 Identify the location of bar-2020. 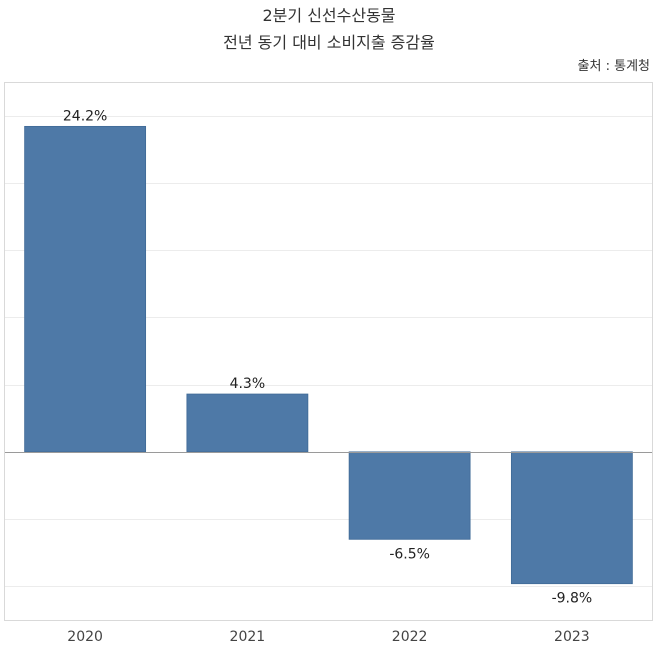
(85, 289).